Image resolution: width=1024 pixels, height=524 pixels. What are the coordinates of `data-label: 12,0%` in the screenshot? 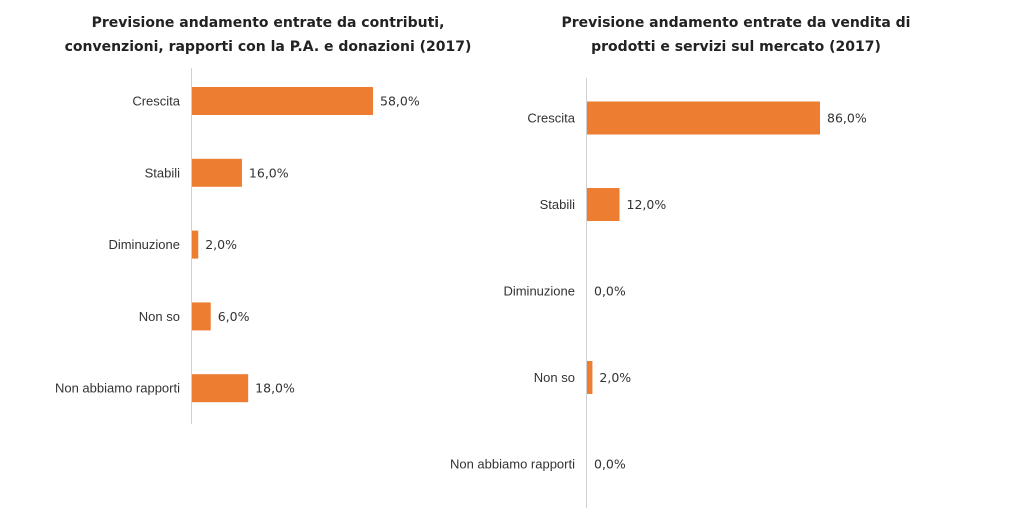 It's located at (647, 204).